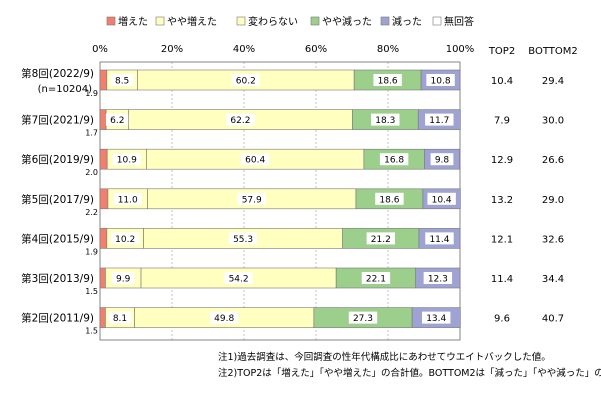 The width and height of the screenshot is (601, 411). Describe the element at coordinates (100, 49) in the screenshot. I see `x-tick-label: 0%` at that location.